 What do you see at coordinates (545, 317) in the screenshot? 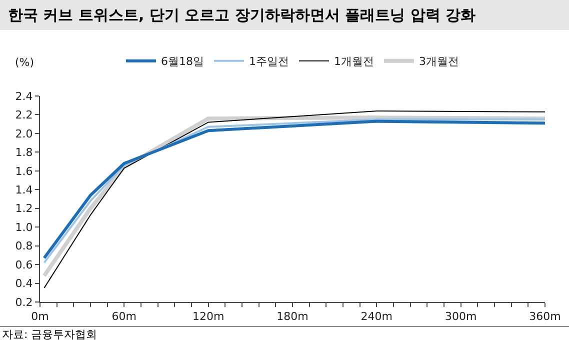
I see `x-tick-label: 360m` at bounding box center [545, 317].